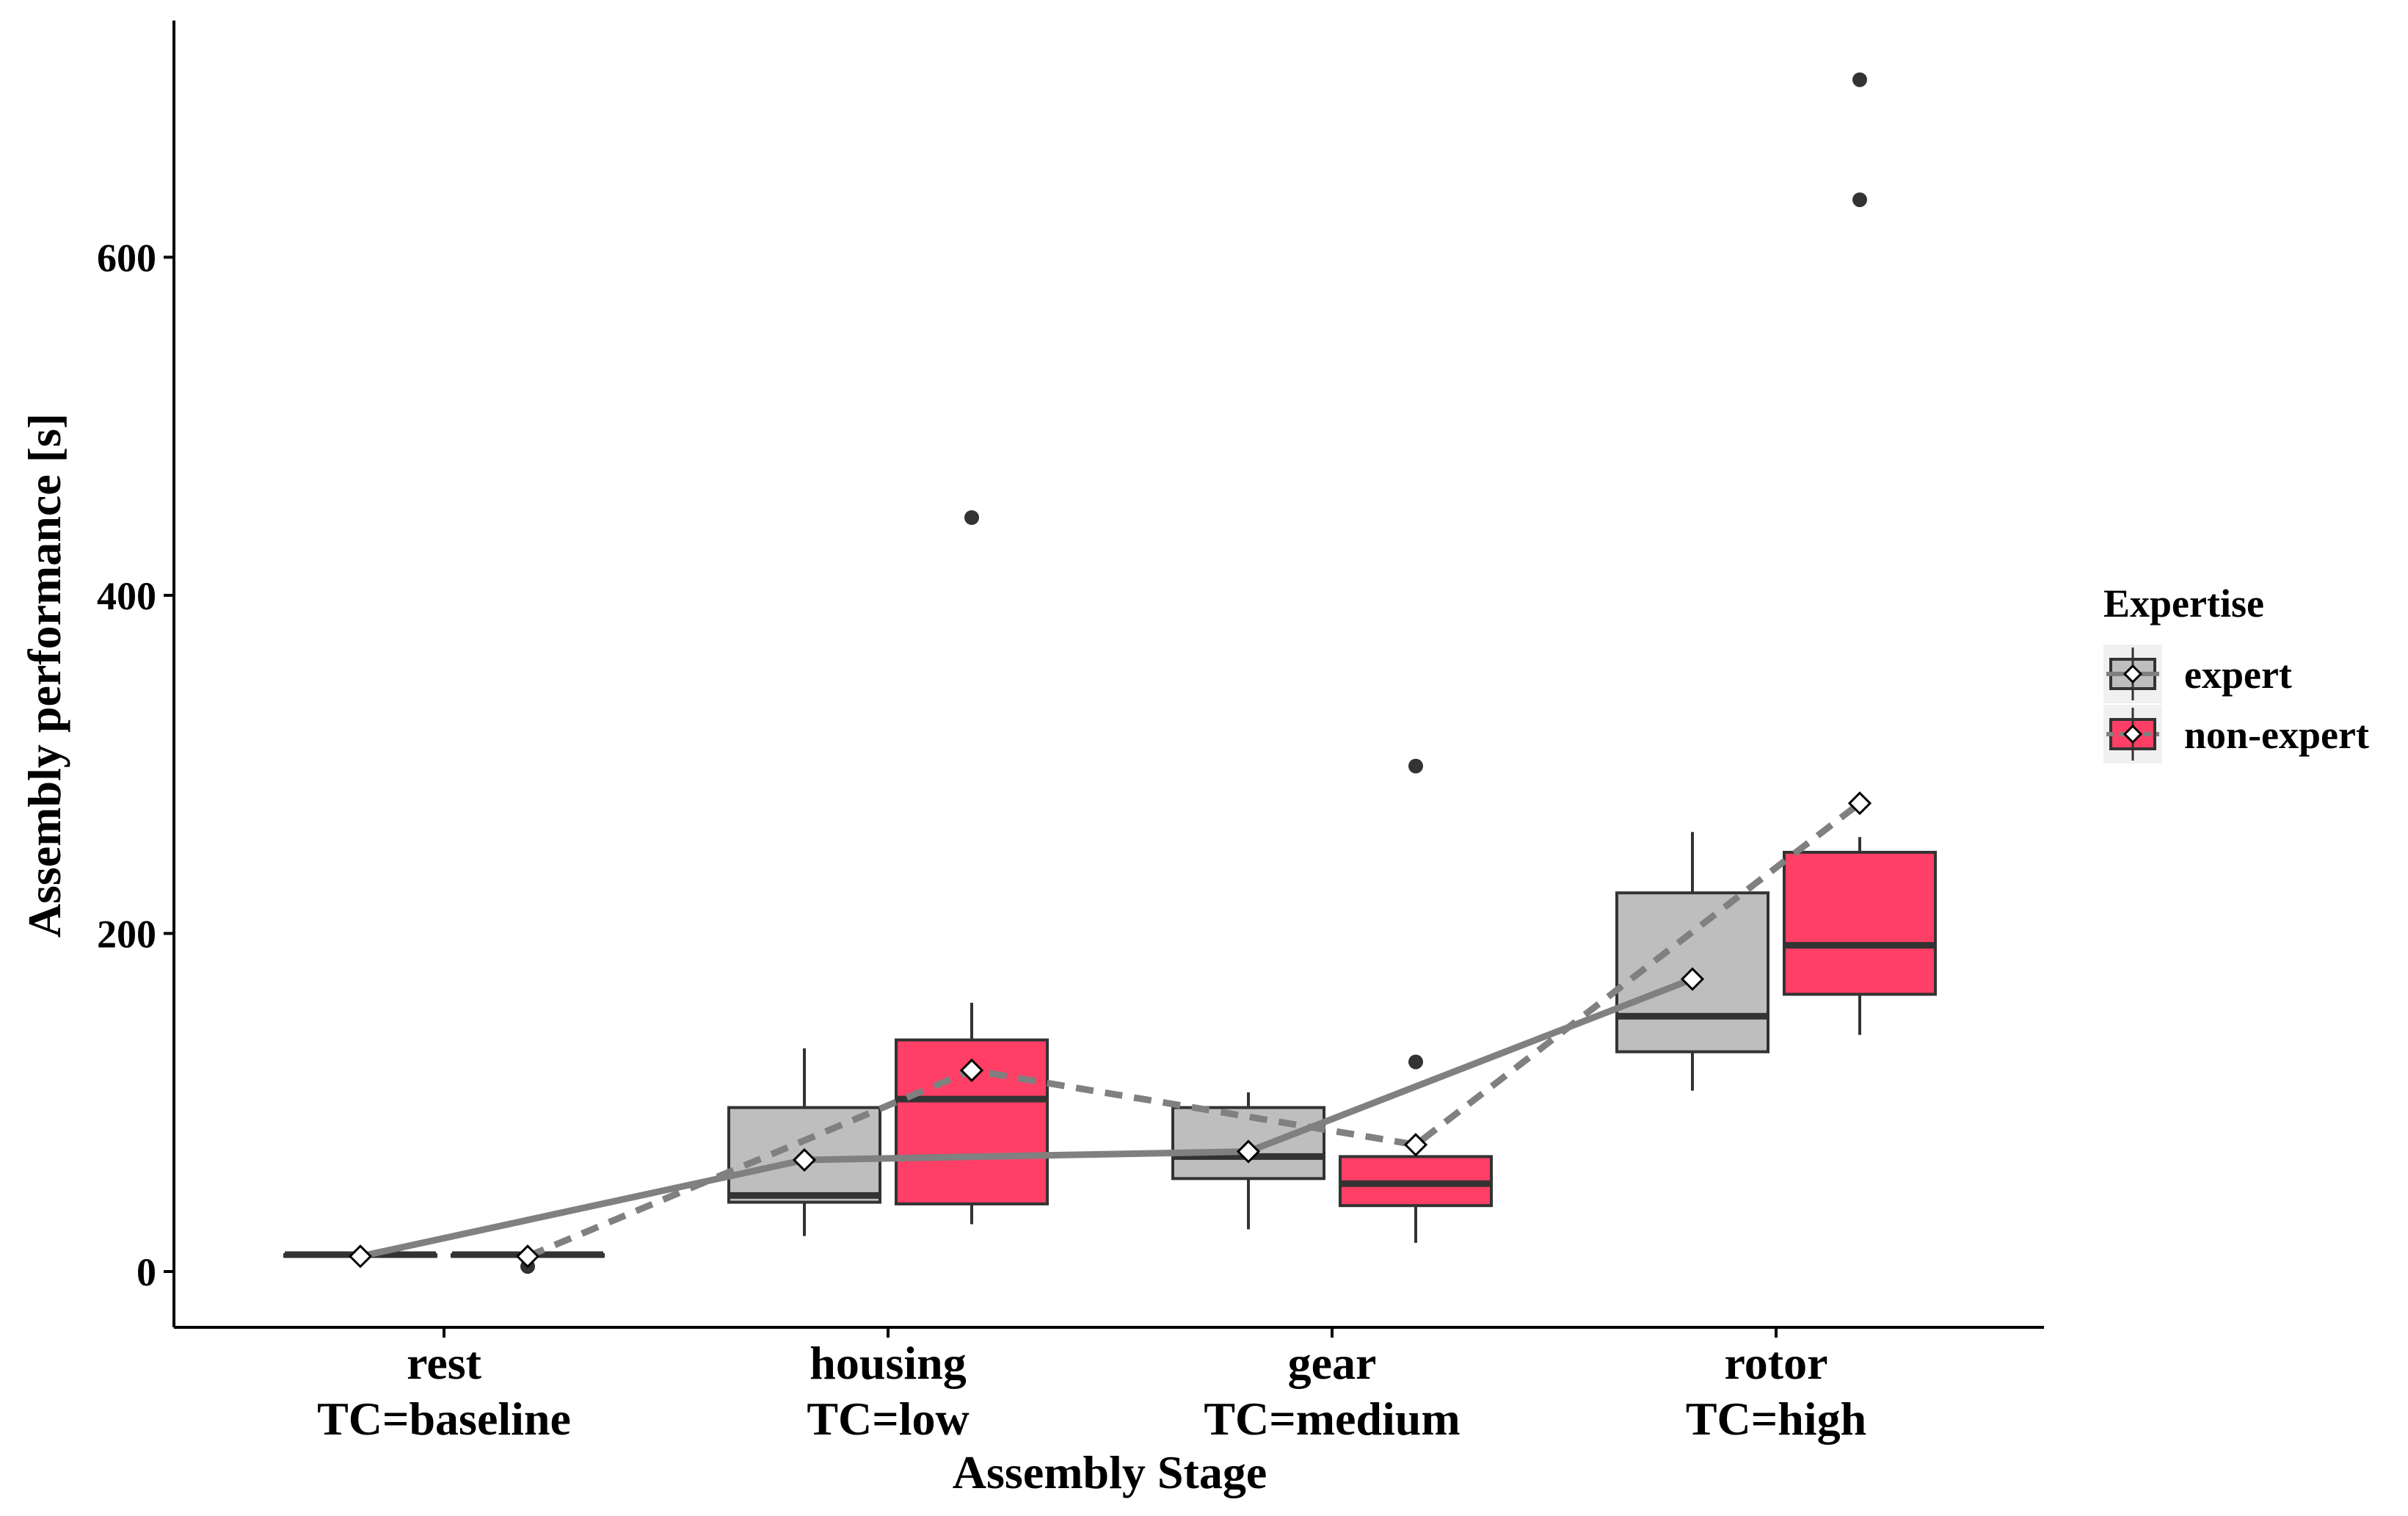  I want to click on legend: Expertise expert non-expert, so click(2236, 672).